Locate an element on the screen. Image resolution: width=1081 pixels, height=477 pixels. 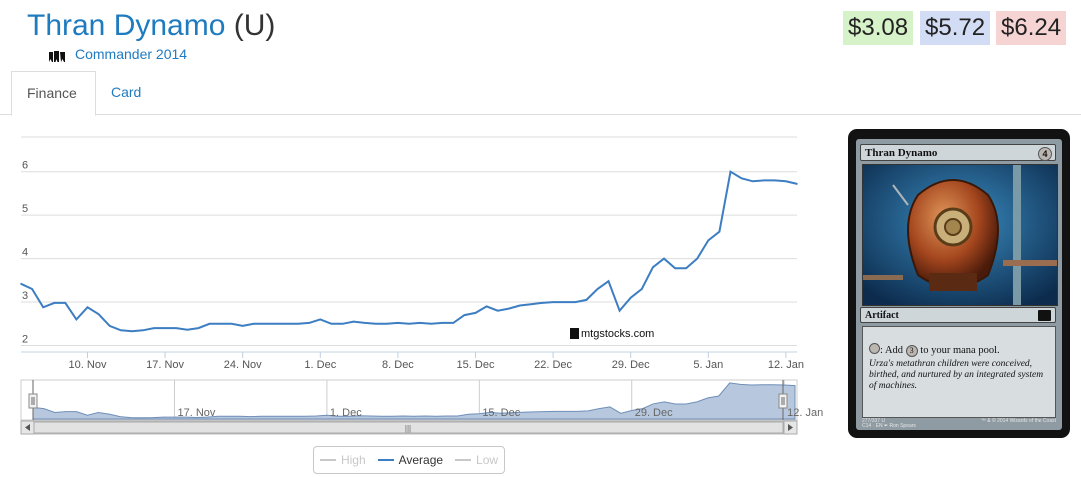
y-axis-labels: 2 3 4 5 6 is located at coordinates (25, 253).